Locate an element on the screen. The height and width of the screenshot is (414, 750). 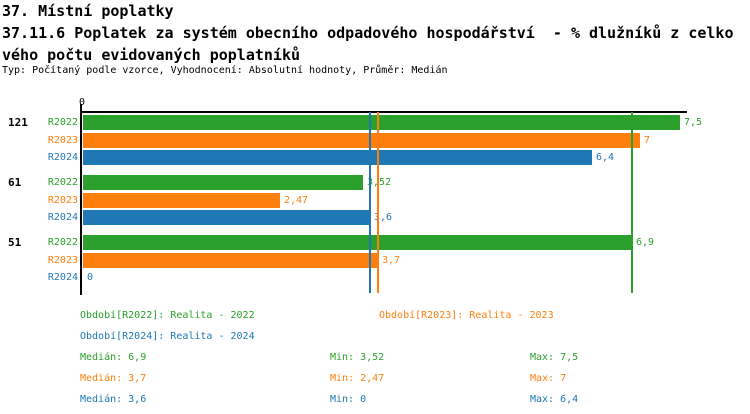
page-subtitle-line2: vého počtu evidovaných poplatníků is located at coordinates (151, 55).